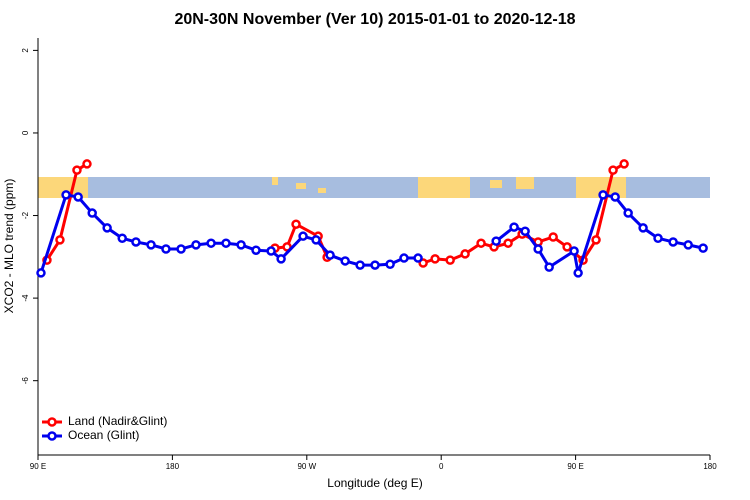 The height and width of the screenshot is (500, 750). I want to click on y-tick-label: 0, so click(25, 132).